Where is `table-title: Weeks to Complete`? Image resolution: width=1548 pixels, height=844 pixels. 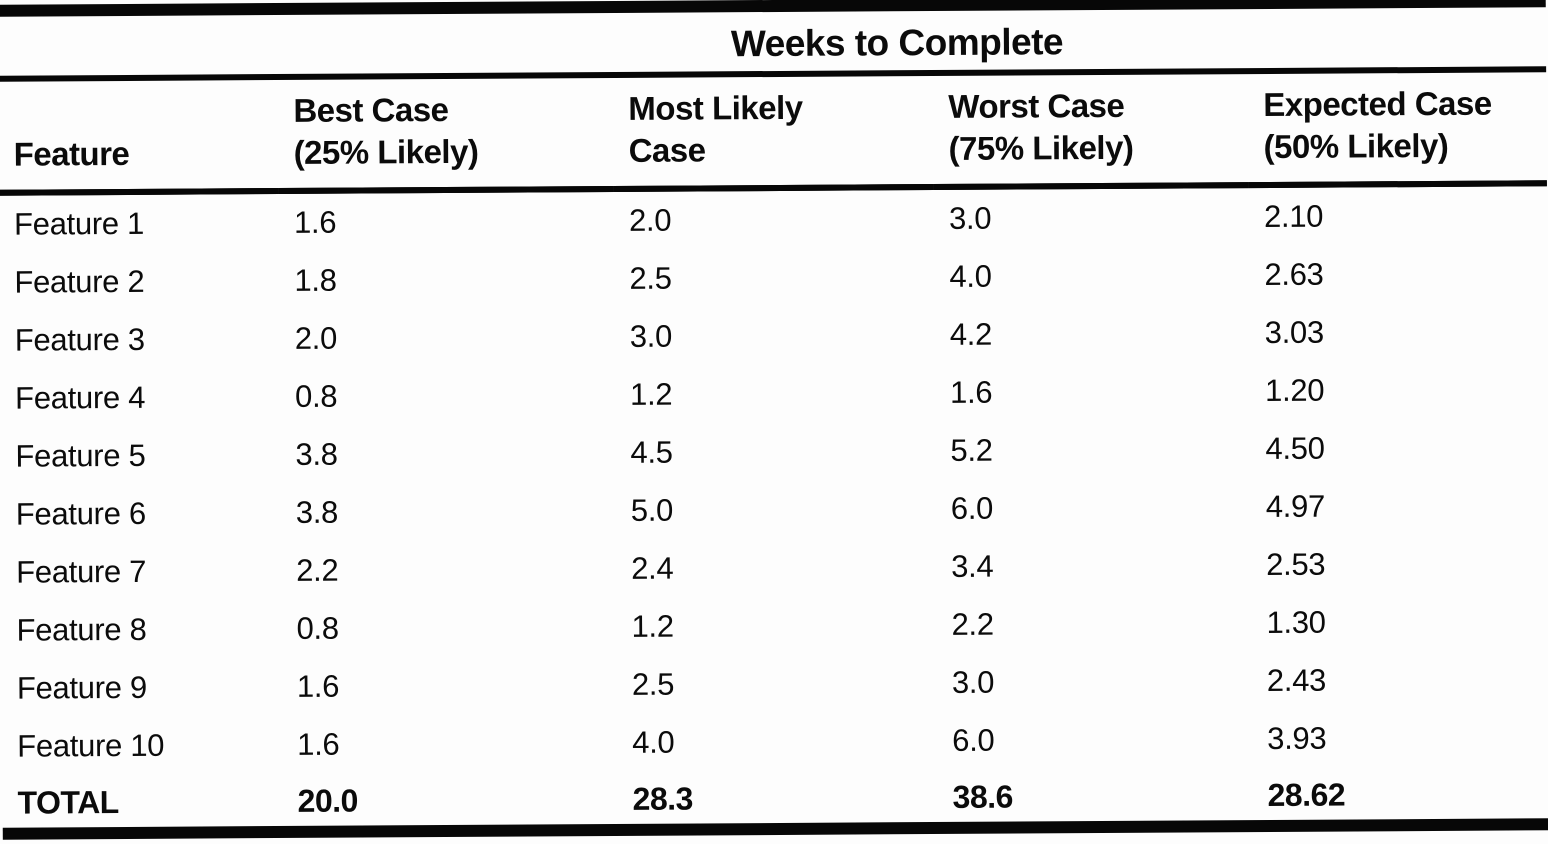 table-title: Weeks to Complete is located at coordinates (897, 42).